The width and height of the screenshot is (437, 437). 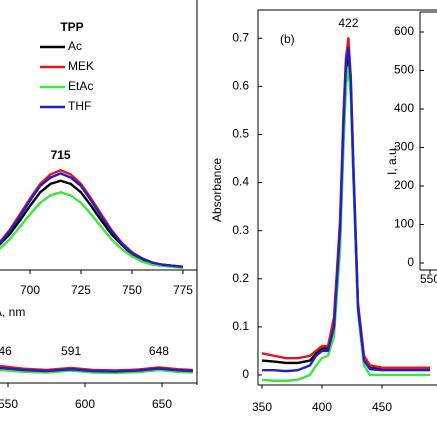 What do you see at coordinates (183, 290) in the screenshot?
I see `x-tick-label: 775` at bounding box center [183, 290].